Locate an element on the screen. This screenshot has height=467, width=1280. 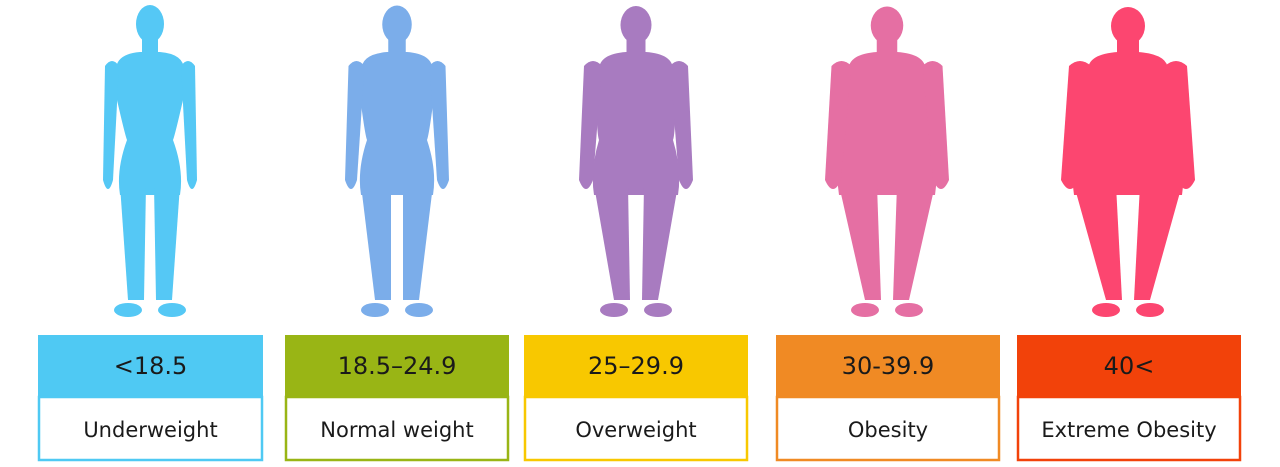
bmi-range: 30-39.9 is located at coordinates (888, 366).